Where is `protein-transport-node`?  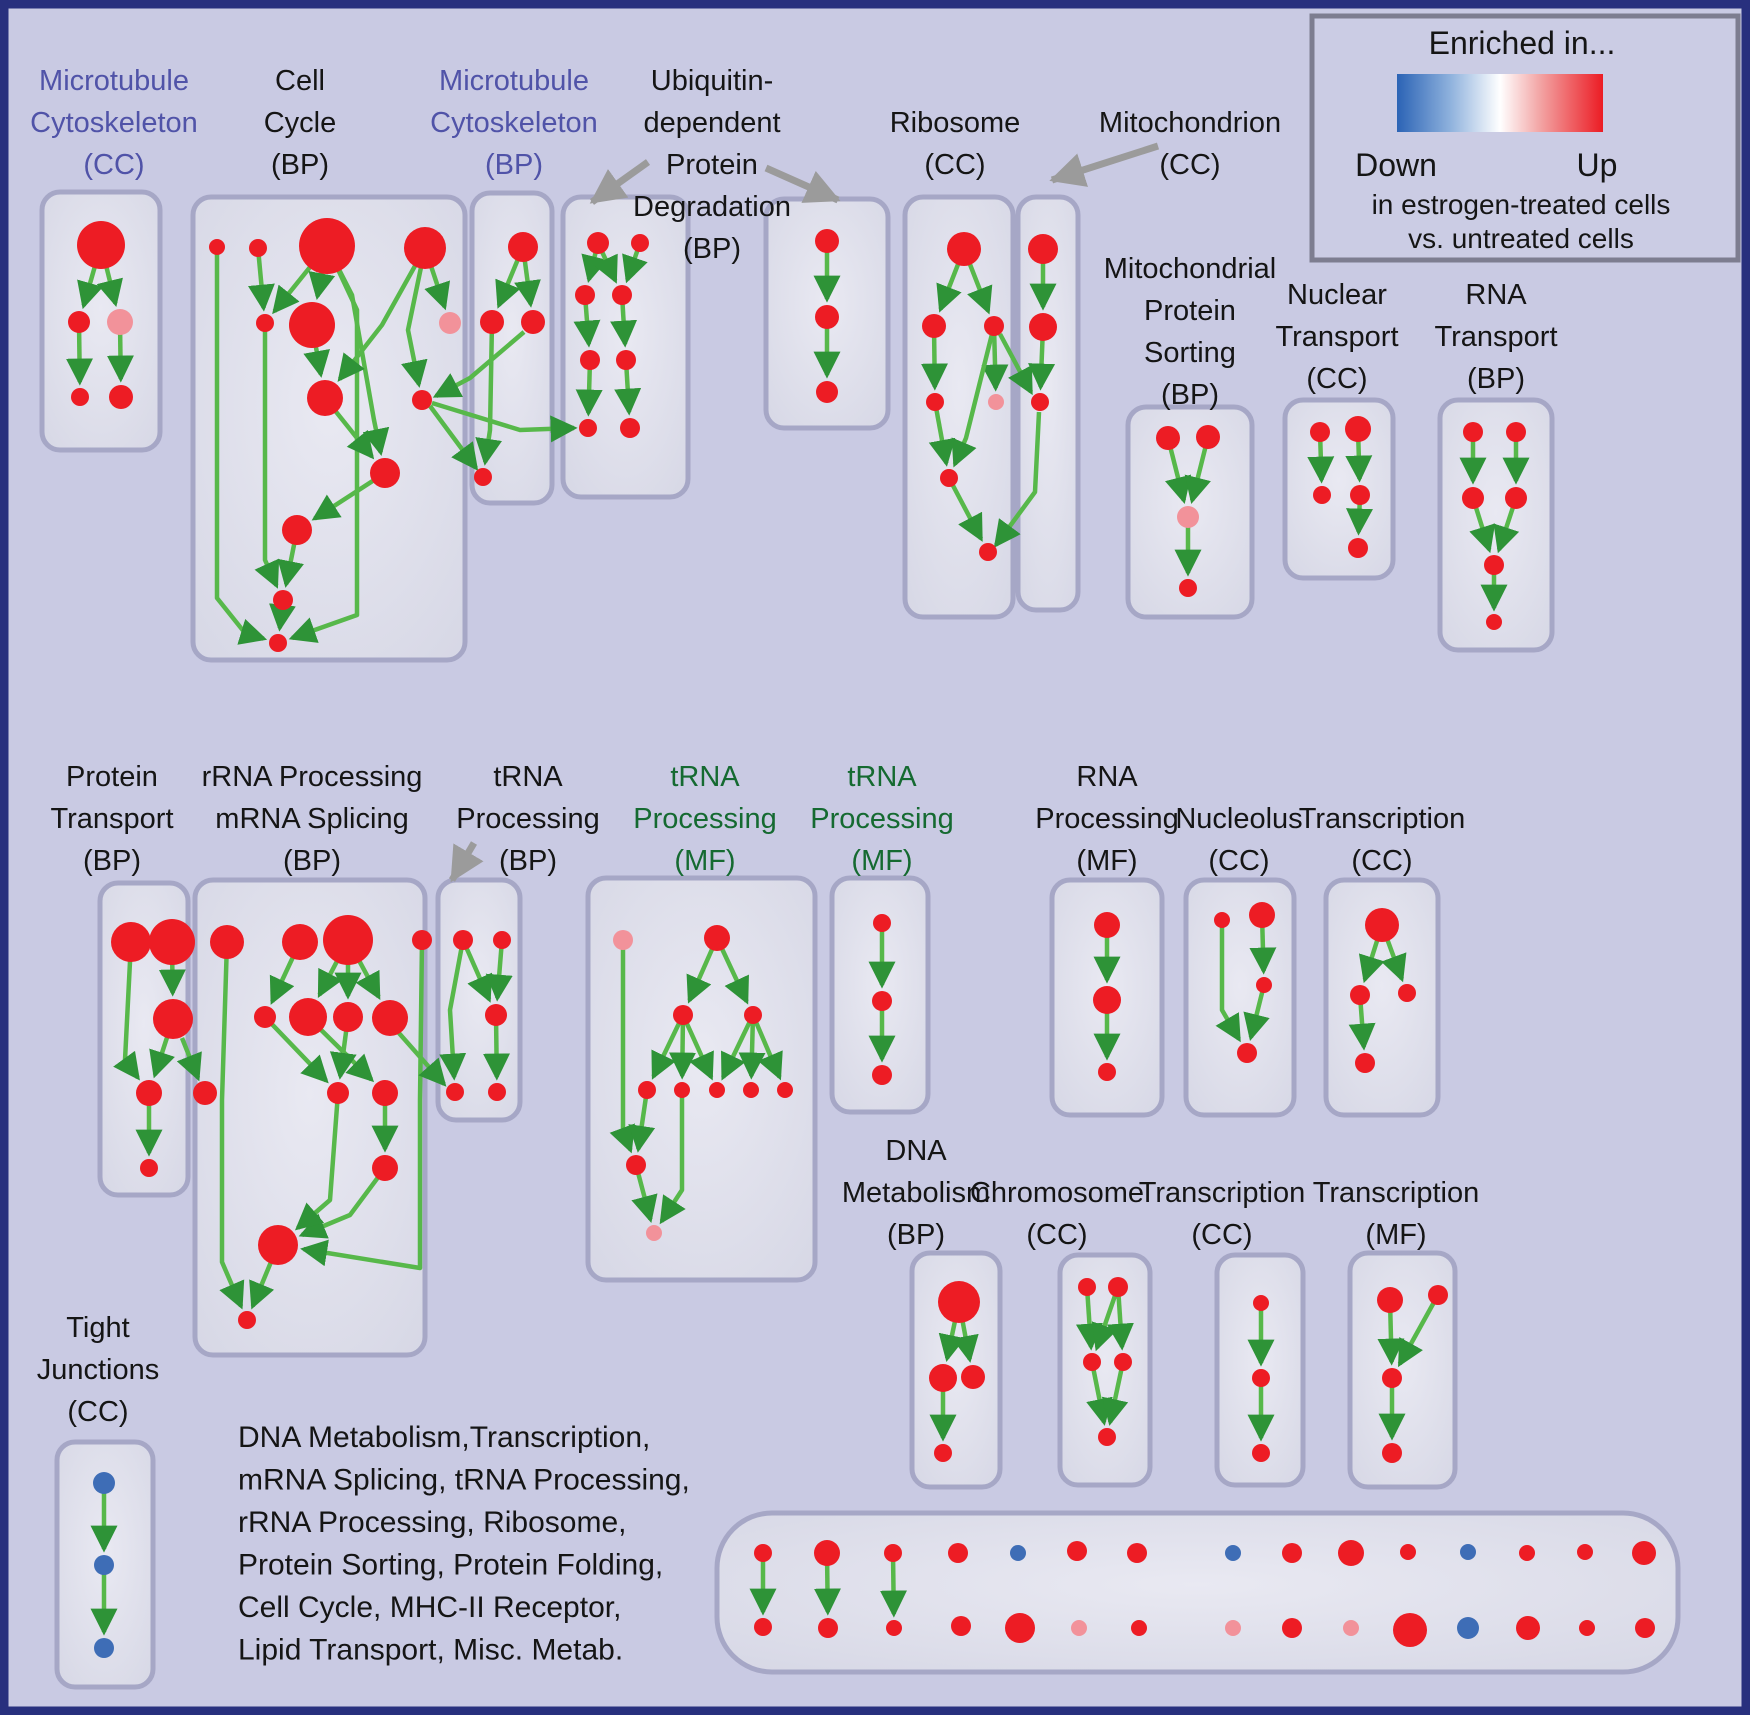 protein-transport-node is located at coordinates (173, 1019).